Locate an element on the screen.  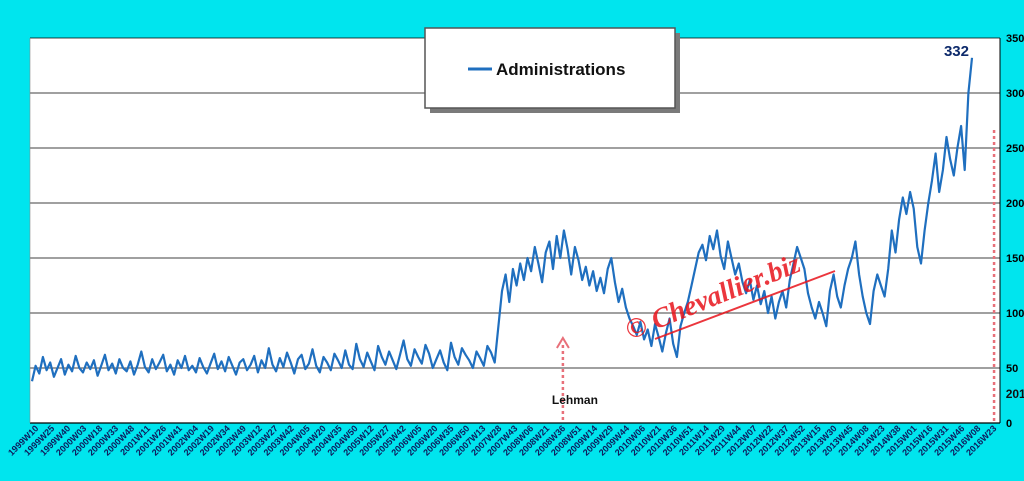
legend-box is located at coordinates (550, 68).